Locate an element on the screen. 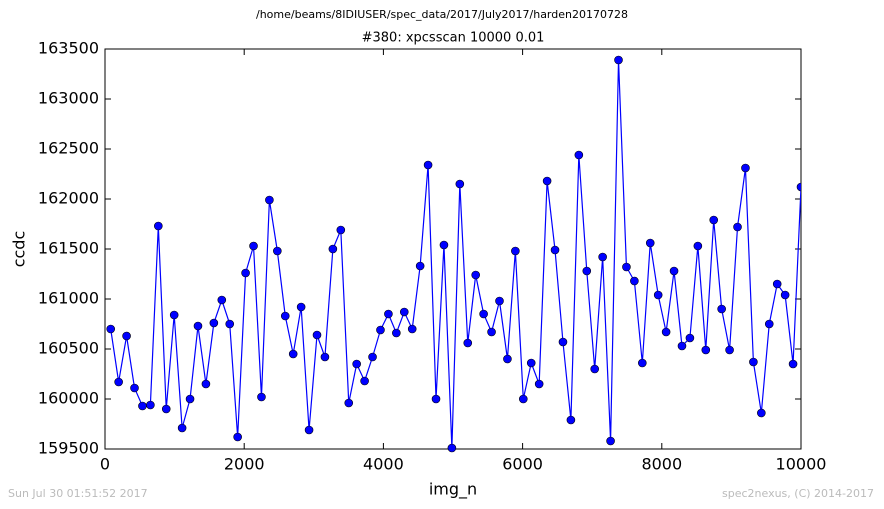 This screenshot has height=509, width=884. y-tick-label: 159500 is located at coordinates (68, 448).